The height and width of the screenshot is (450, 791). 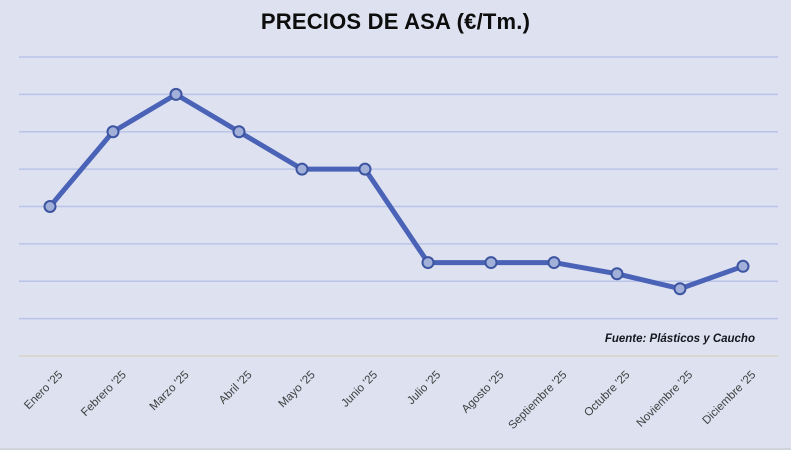 I want to click on chart-title: PRECIOS DE ASA (€/Tm.), so click(x=395, y=21).